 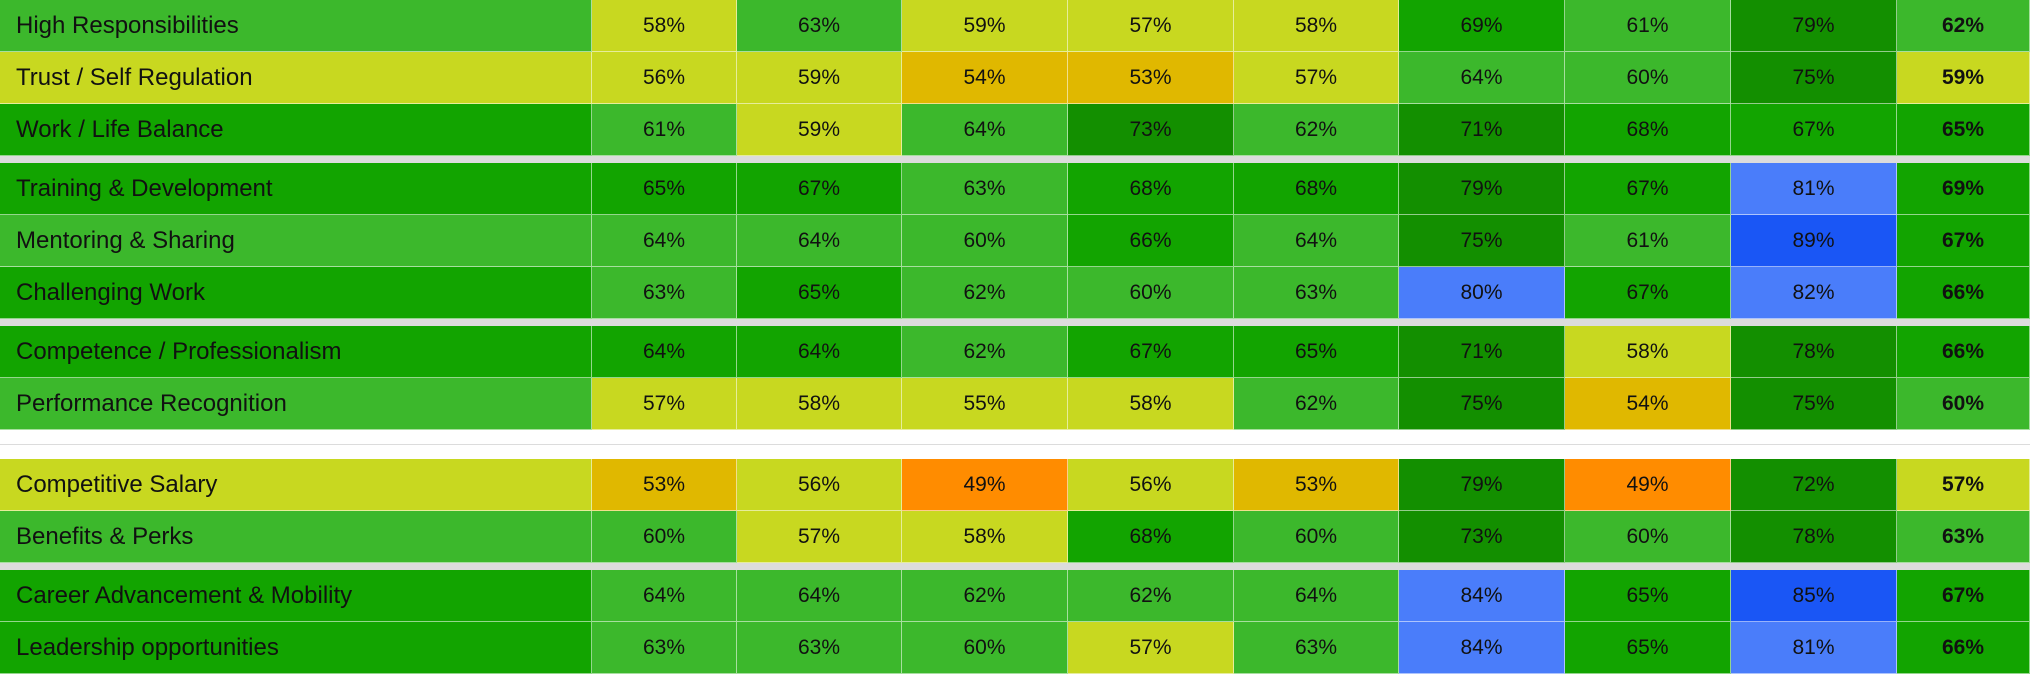 I want to click on value-cell: 55%, so click(x=985, y=404).